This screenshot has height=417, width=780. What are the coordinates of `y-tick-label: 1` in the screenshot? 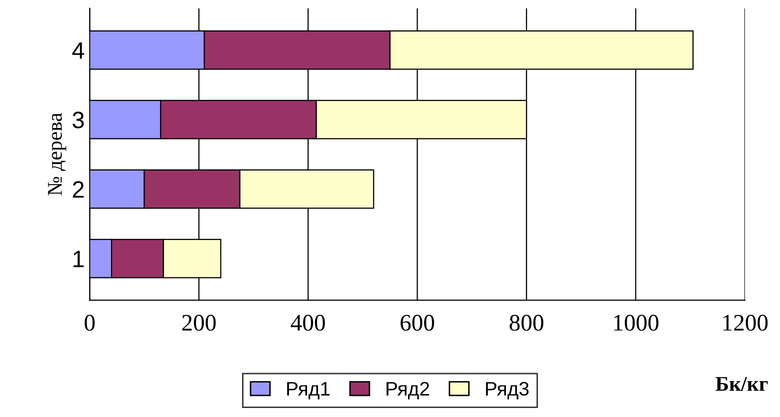 It's located at (79, 259).